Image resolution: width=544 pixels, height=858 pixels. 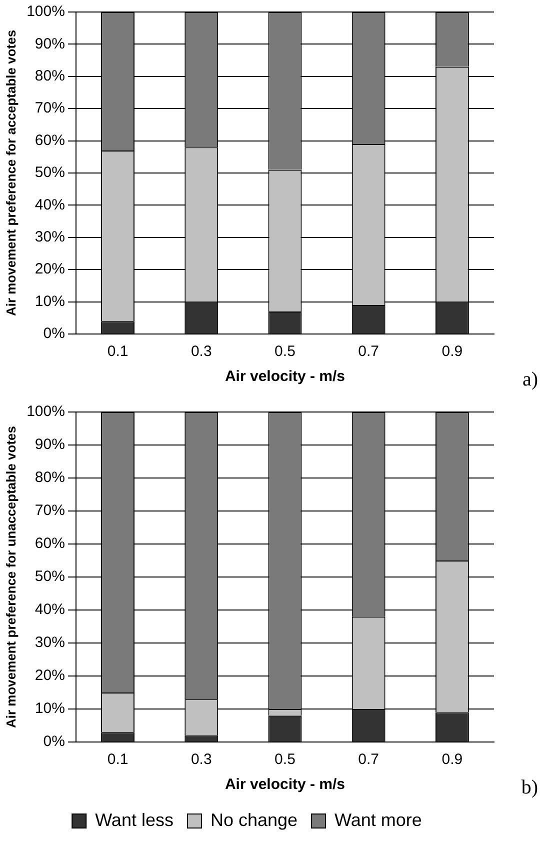 I want to click on legend-label: Want more, so click(x=378, y=820).